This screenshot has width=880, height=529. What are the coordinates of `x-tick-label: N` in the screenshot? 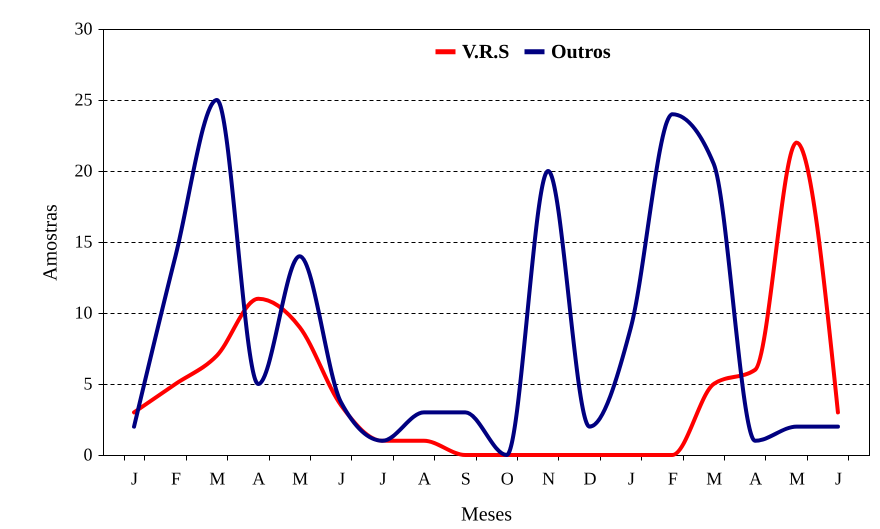 It's located at (549, 478).